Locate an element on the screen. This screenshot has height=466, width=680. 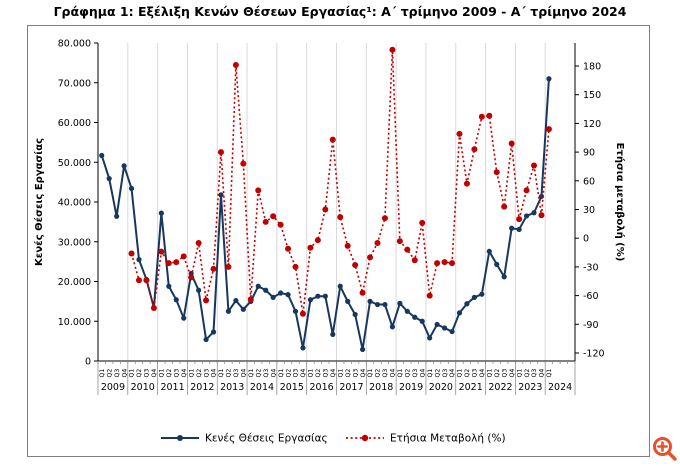
legend-label-vacancies: Κενές Θέσεις Εργασίας is located at coordinates (266, 439).